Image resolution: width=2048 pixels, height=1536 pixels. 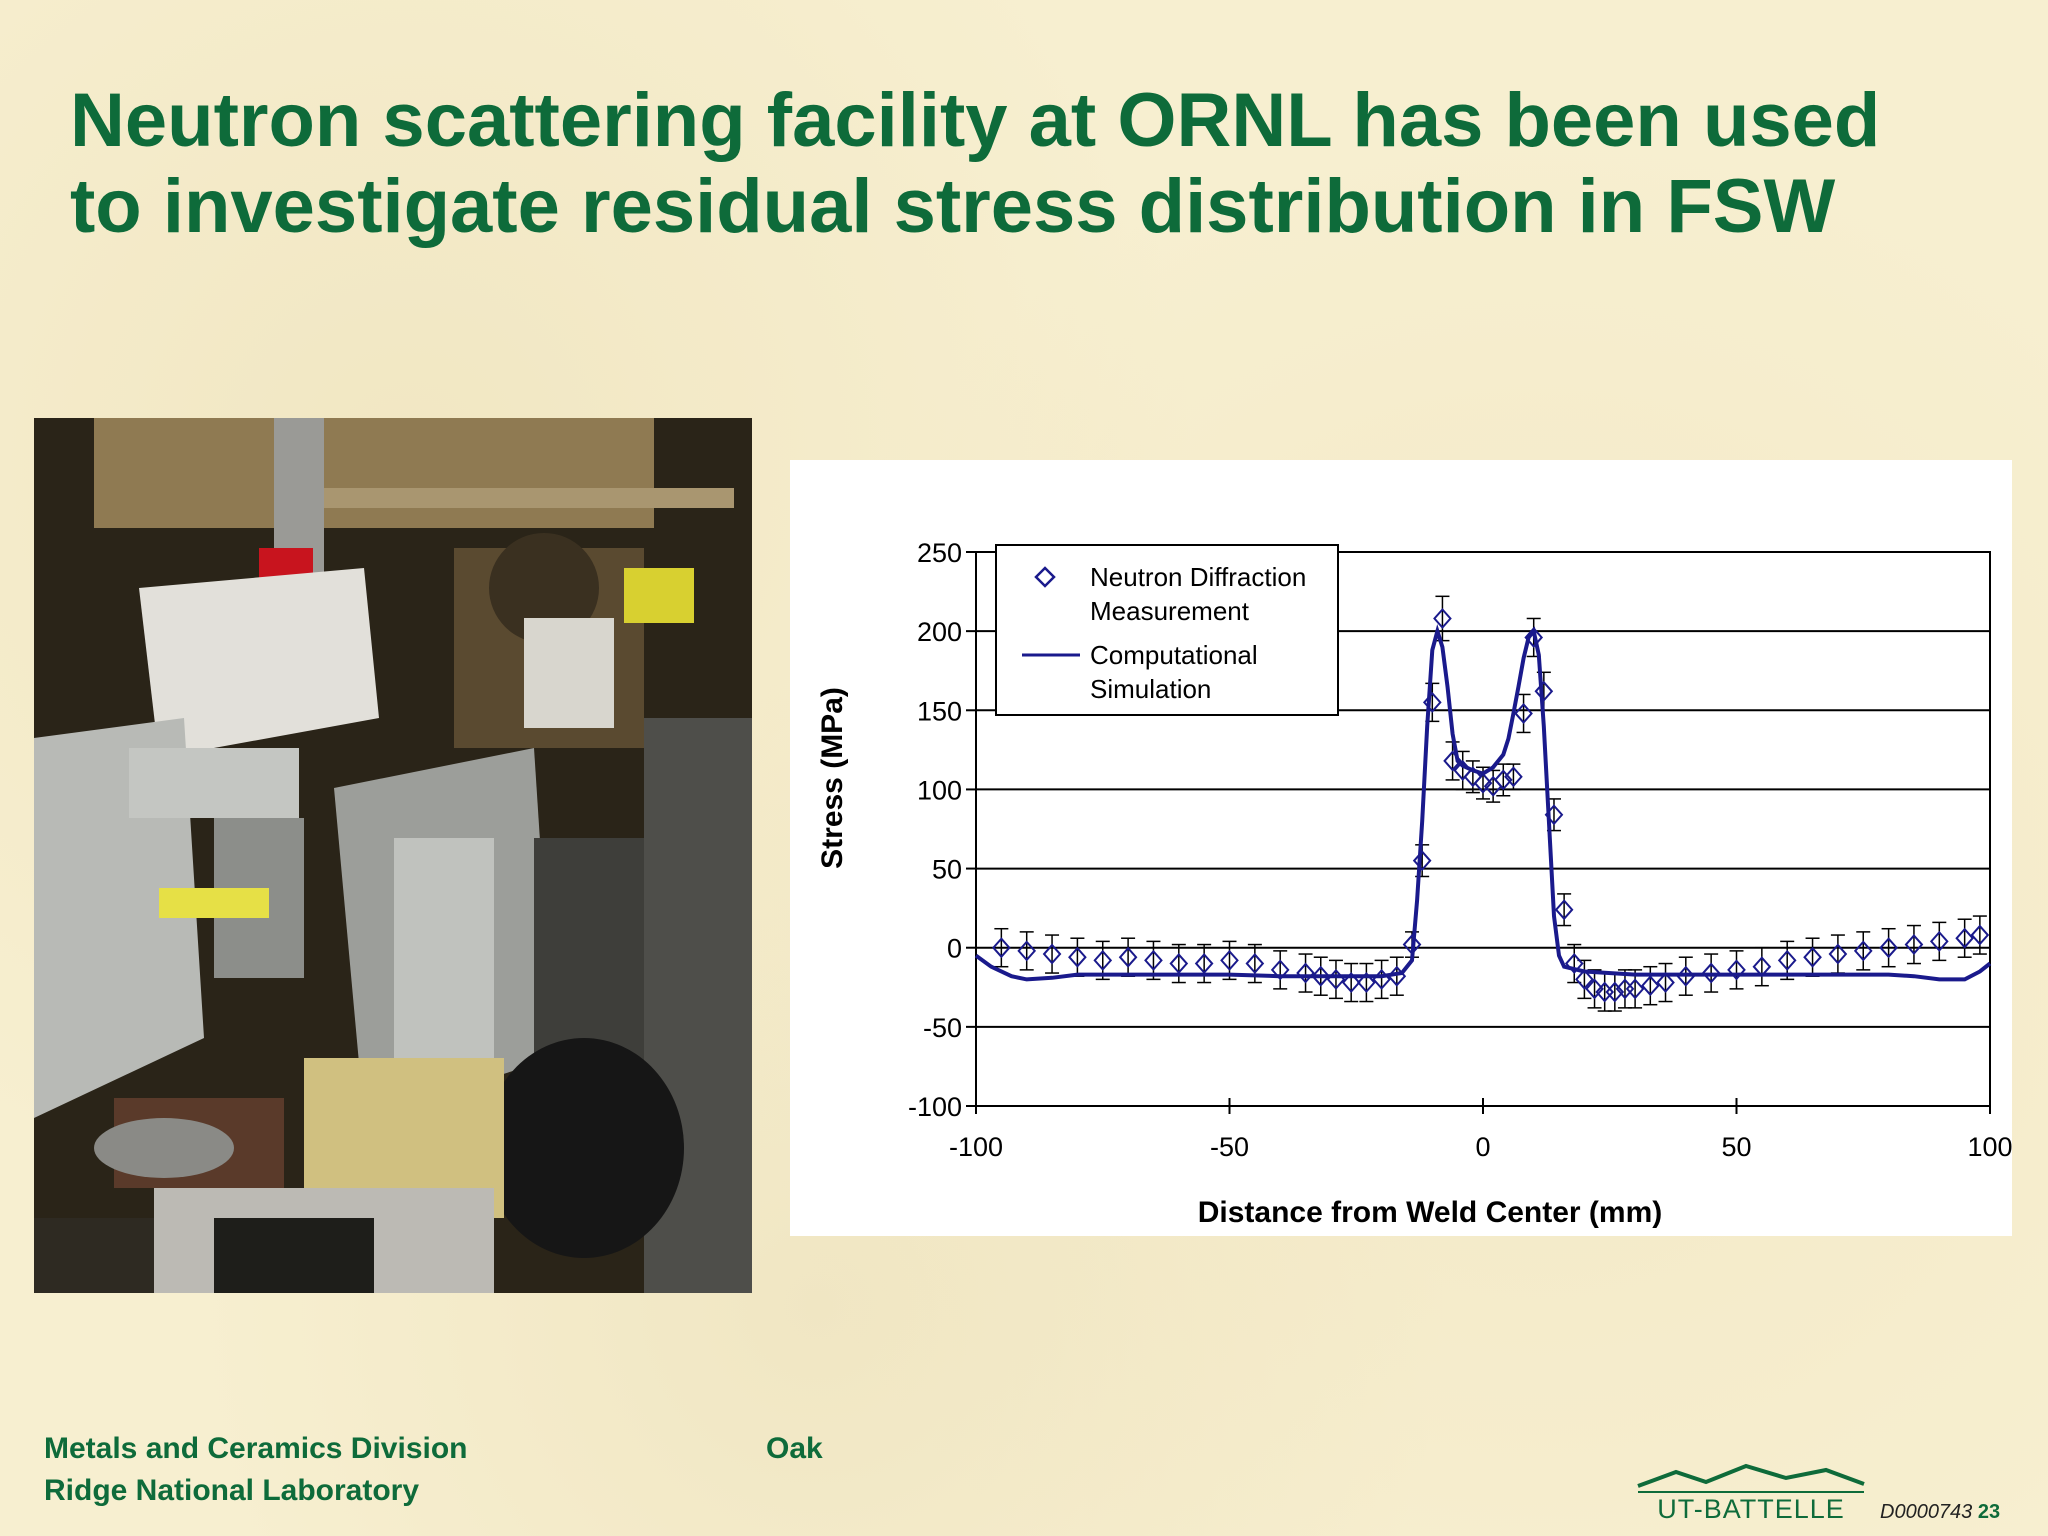 I want to click on y-axis-label: Stress (MPa), so click(x=832, y=778).